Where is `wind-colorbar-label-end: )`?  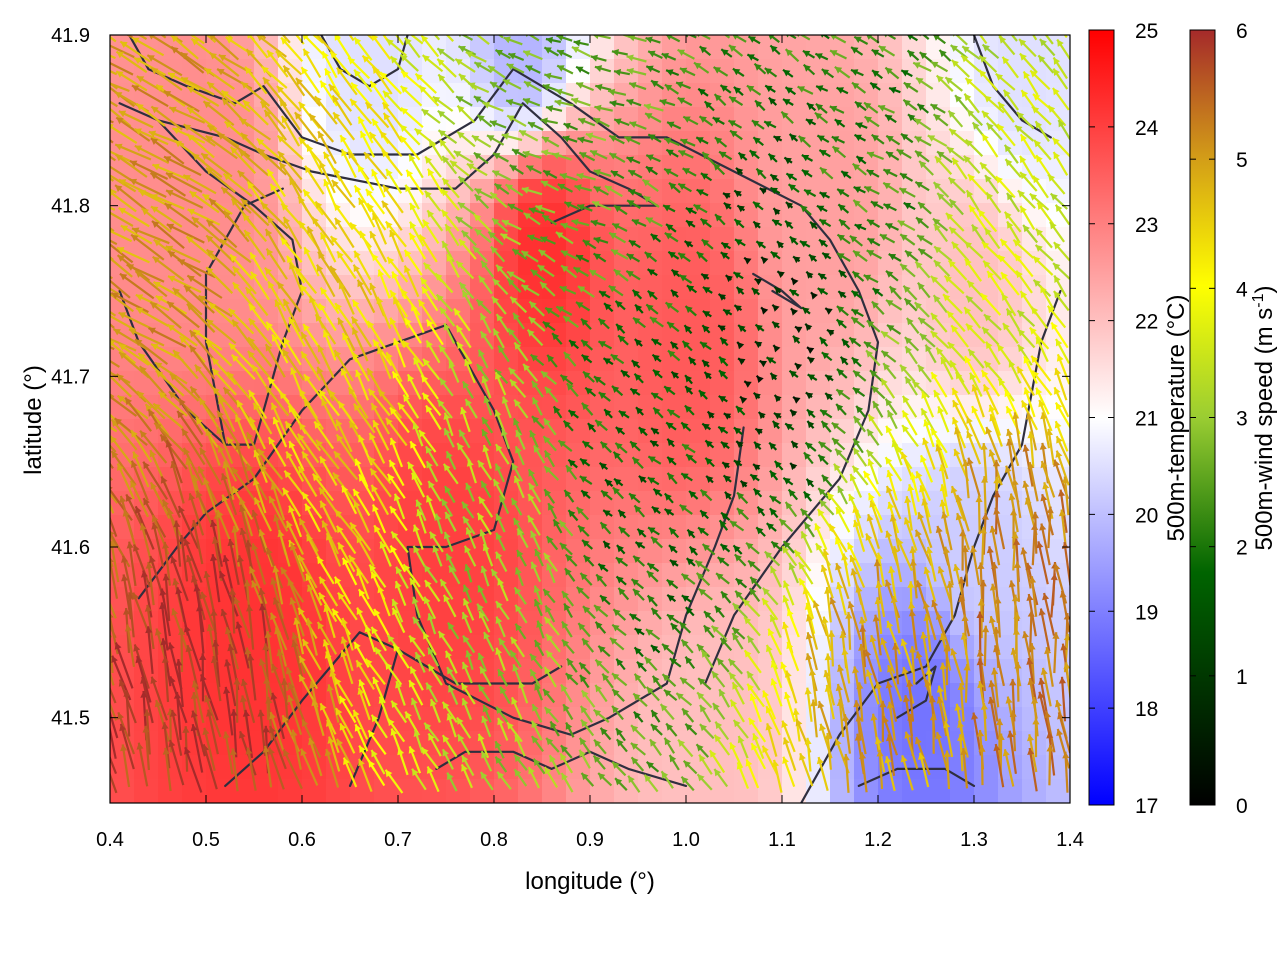 wind-colorbar-label-end: ) is located at coordinates (1264, 290).